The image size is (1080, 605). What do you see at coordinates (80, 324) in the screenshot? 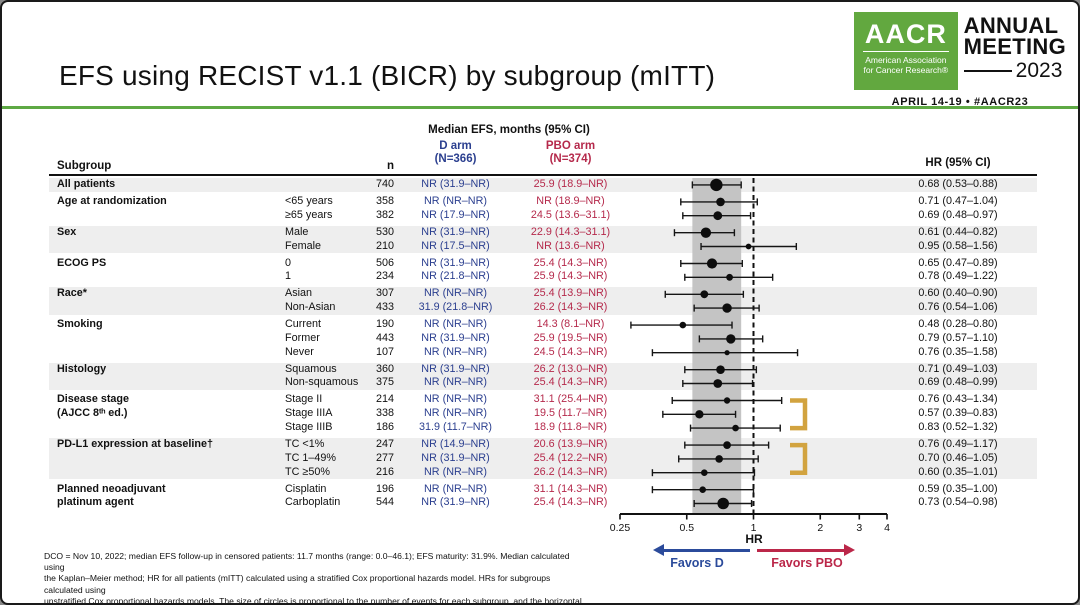
I see `subgroup-label: Smoking` at bounding box center [80, 324].